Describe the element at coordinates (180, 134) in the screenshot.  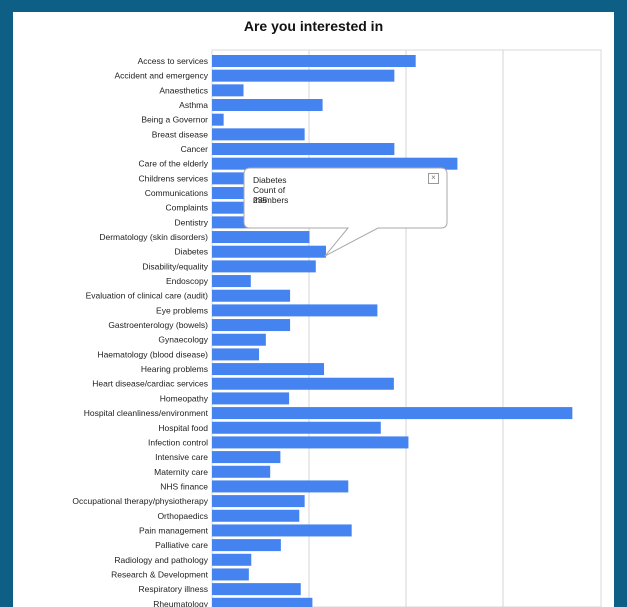
I see `category-label: Breast disease` at that location.